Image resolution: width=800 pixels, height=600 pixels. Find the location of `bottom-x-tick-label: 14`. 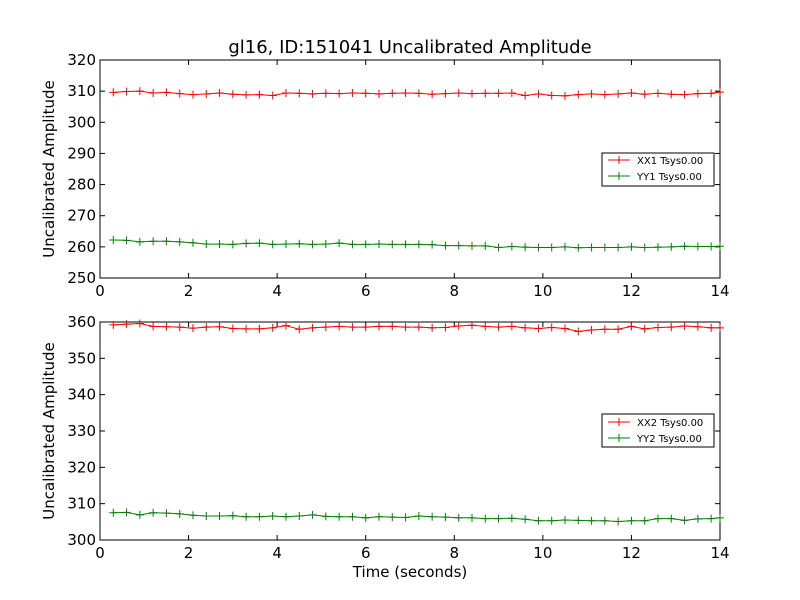

bottom-x-tick-label: 14 is located at coordinates (719, 553).